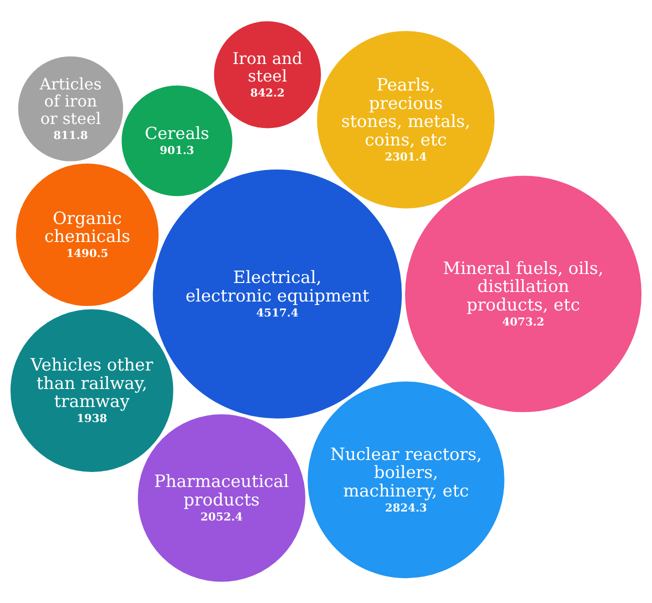 The width and height of the screenshot is (652, 603). I want to click on category-label: Pearls, precious stones, metals, coins, etc, so click(405, 113).